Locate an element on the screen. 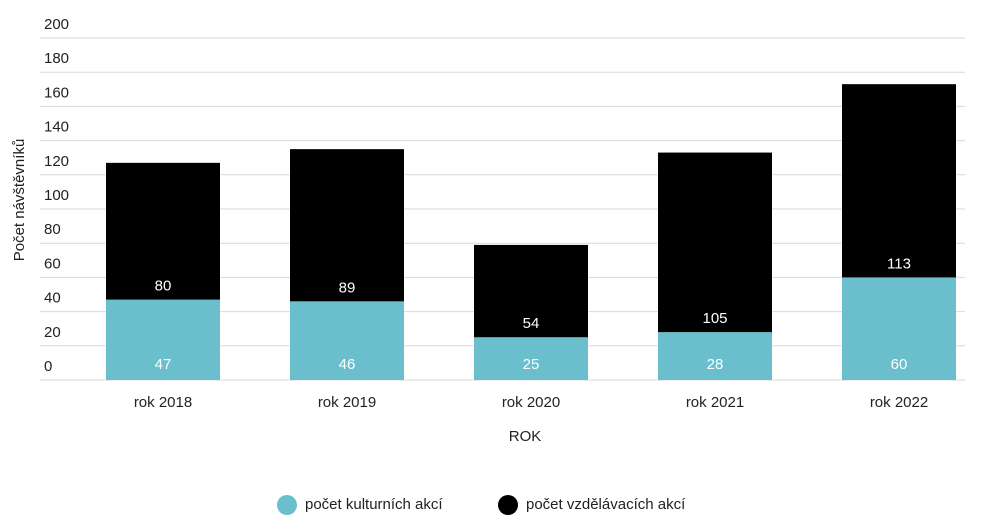 The height and width of the screenshot is (516, 981). y-tick-label: 100 is located at coordinates (56, 195).